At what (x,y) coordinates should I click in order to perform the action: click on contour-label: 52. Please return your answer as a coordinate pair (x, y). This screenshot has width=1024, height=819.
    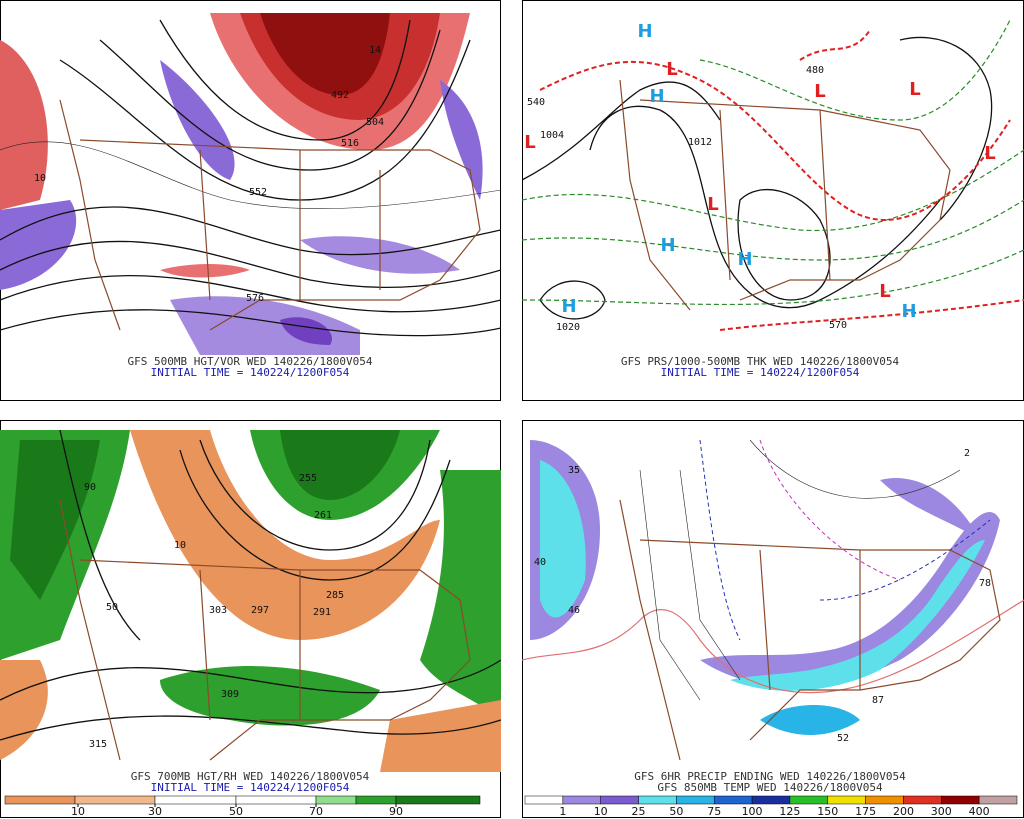
    Looking at the image, I should click on (843, 738).